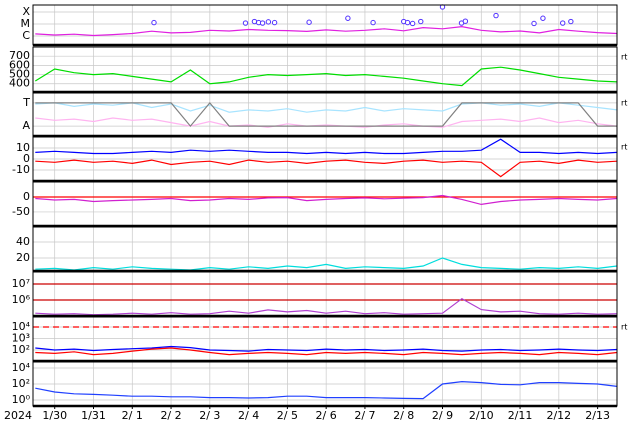 The width and height of the screenshot is (634, 424). I want to click on y-tick-label: 10⁰, so click(21, 399).